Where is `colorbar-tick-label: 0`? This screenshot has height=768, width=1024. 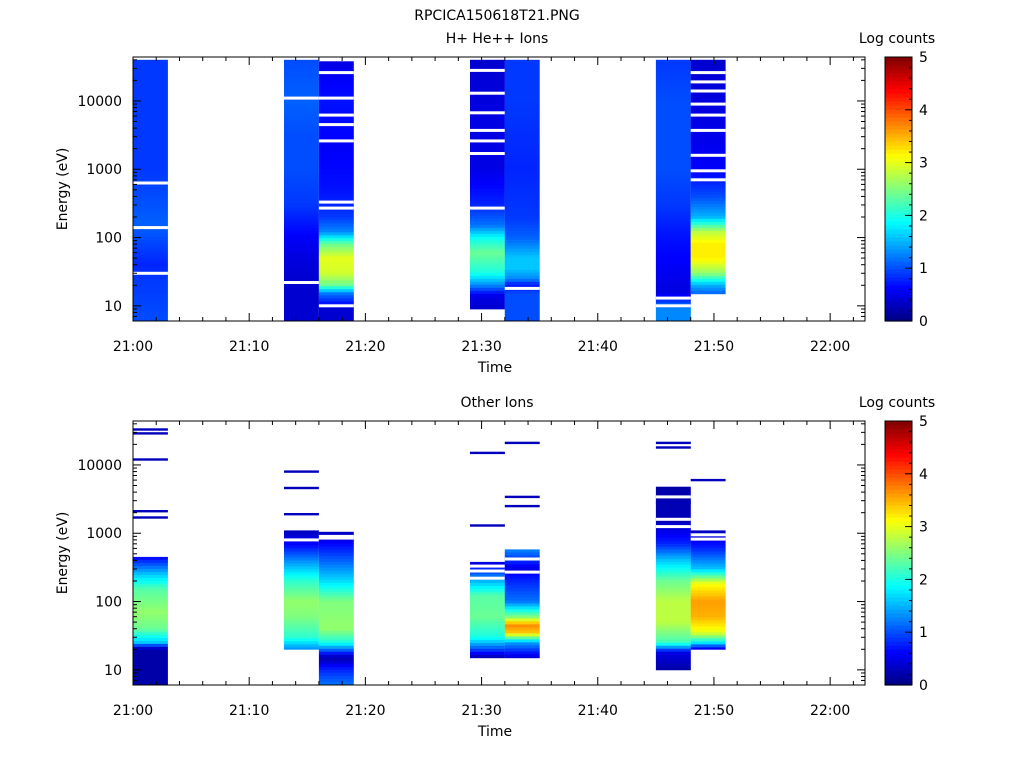 colorbar-tick-label: 0 is located at coordinates (923, 322).